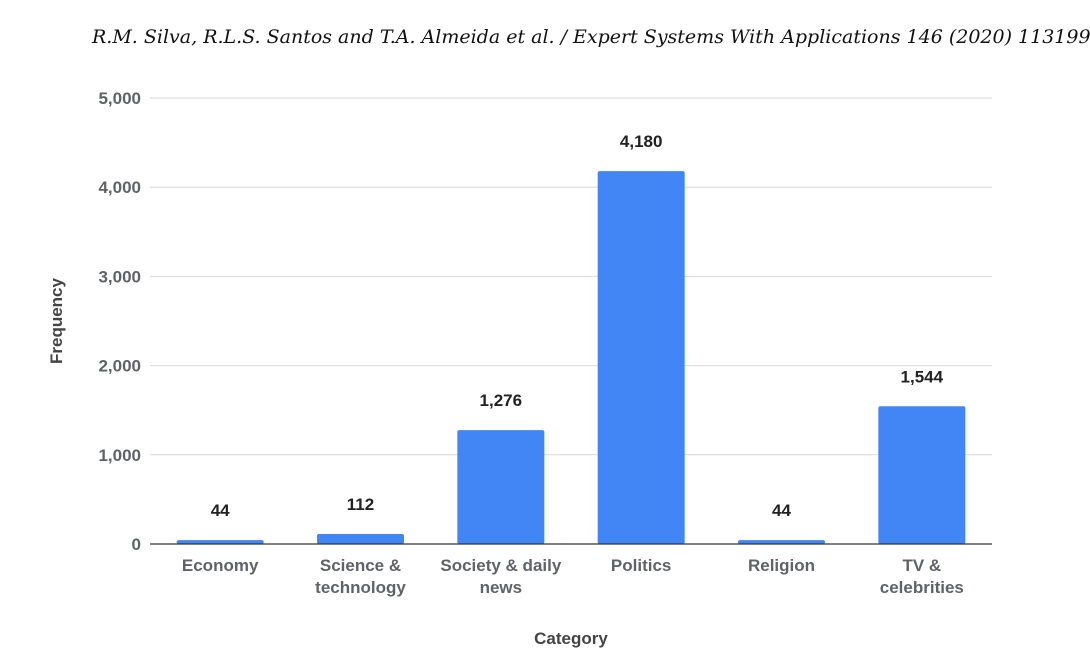  Describe the element at coordinates (119, 187) in the screenshot. I see `y-tick-label: 4,000` at that location.